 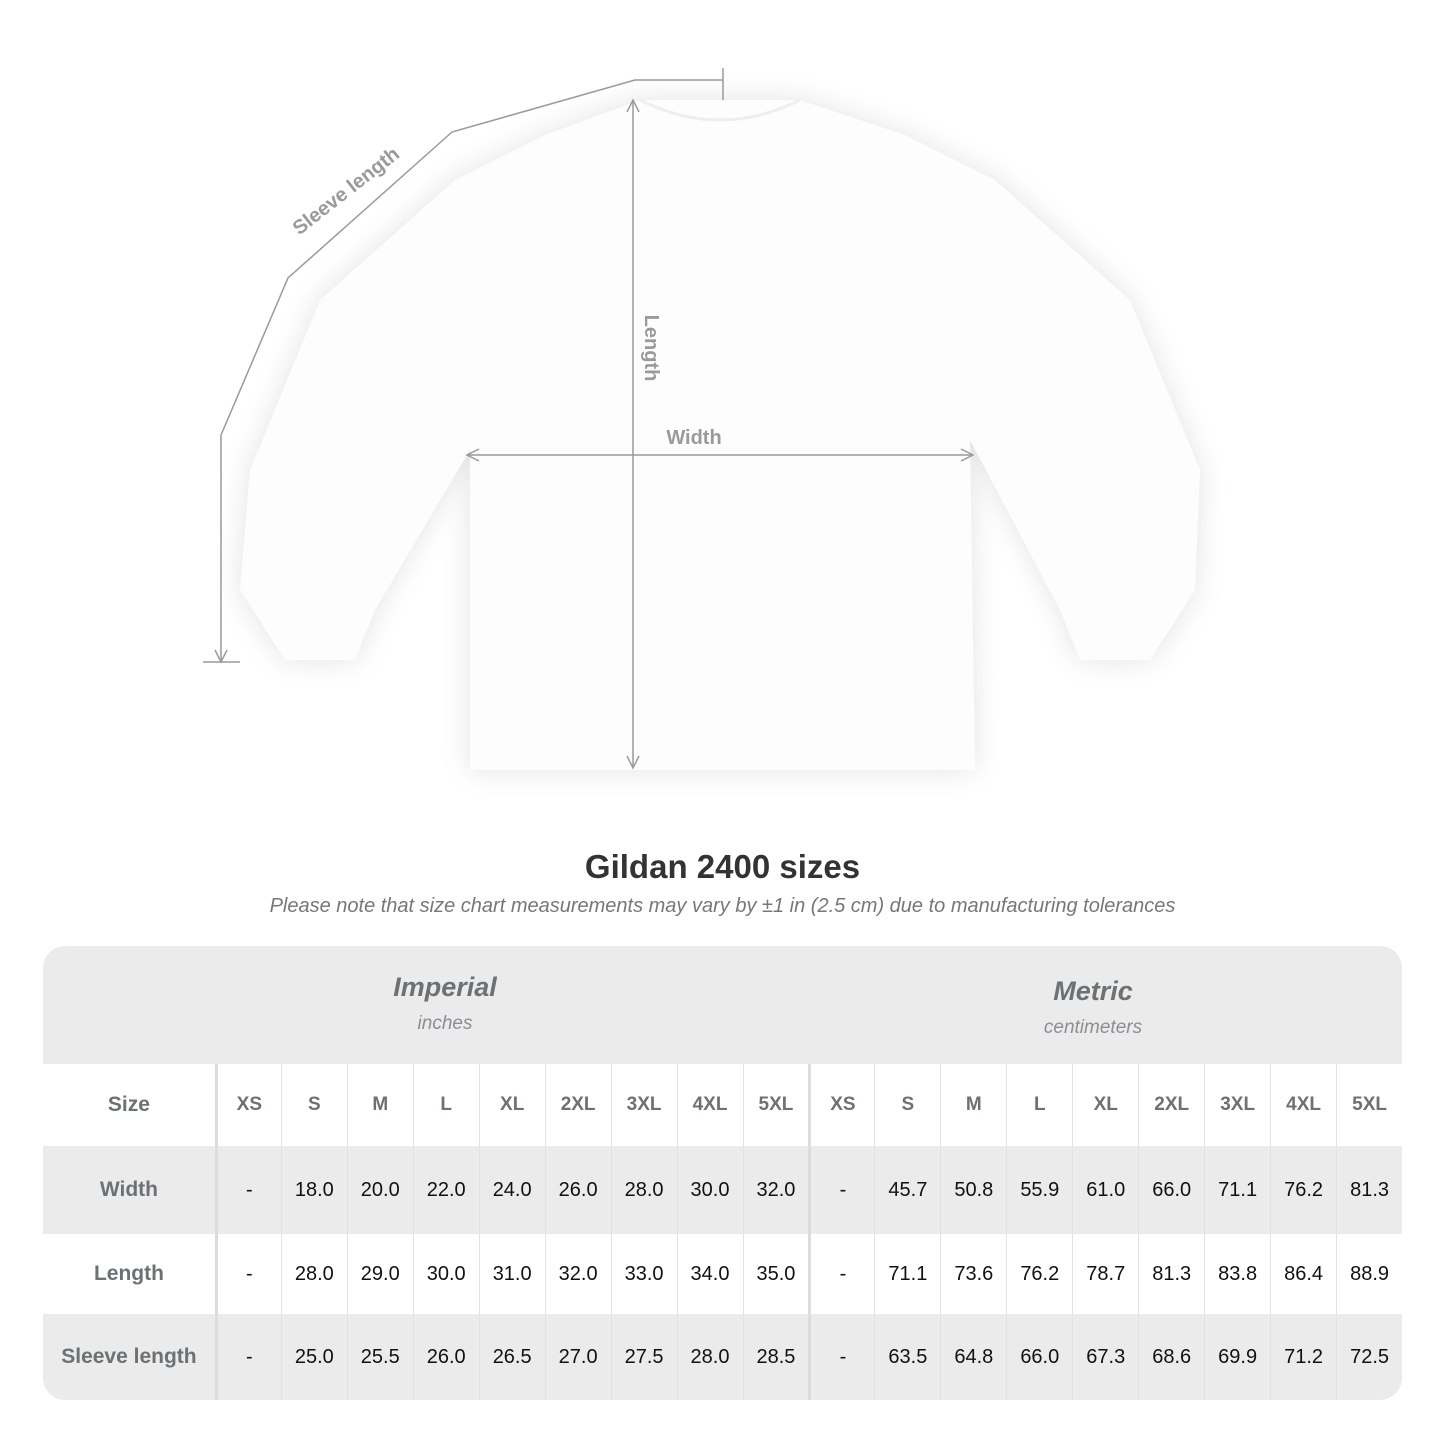 I want to click on metric-value-cell: 67.3, so click(x=1105, y=1357).